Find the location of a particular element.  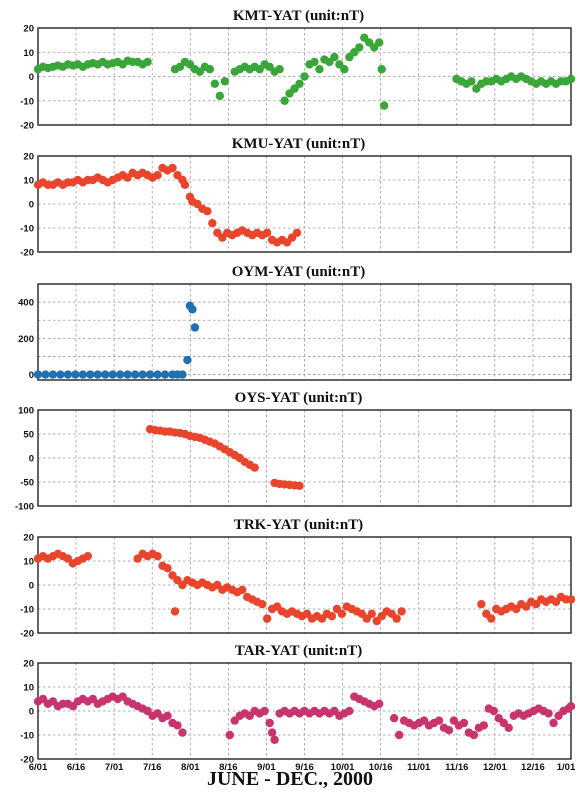

x-tick-label: 1/01 is located at coordinates (566, 766).